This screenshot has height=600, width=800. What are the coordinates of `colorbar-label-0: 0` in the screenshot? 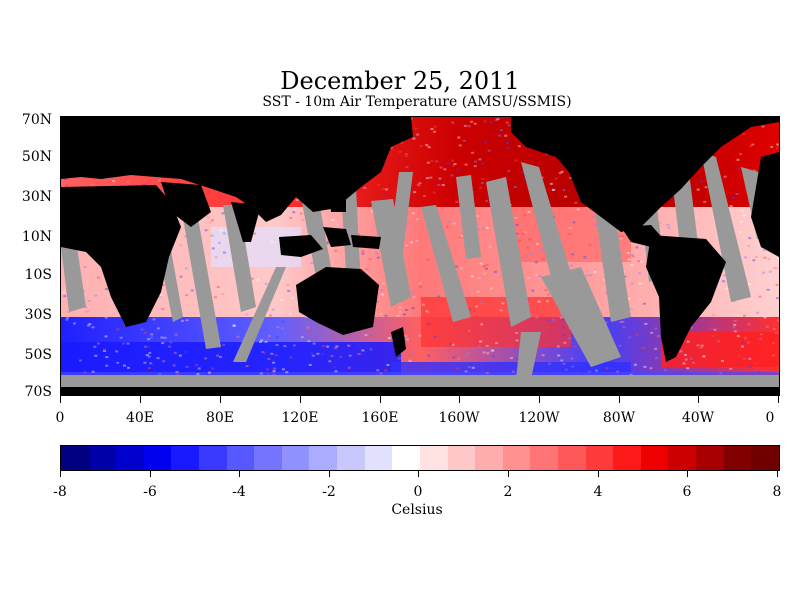 It's located at (418, 492).